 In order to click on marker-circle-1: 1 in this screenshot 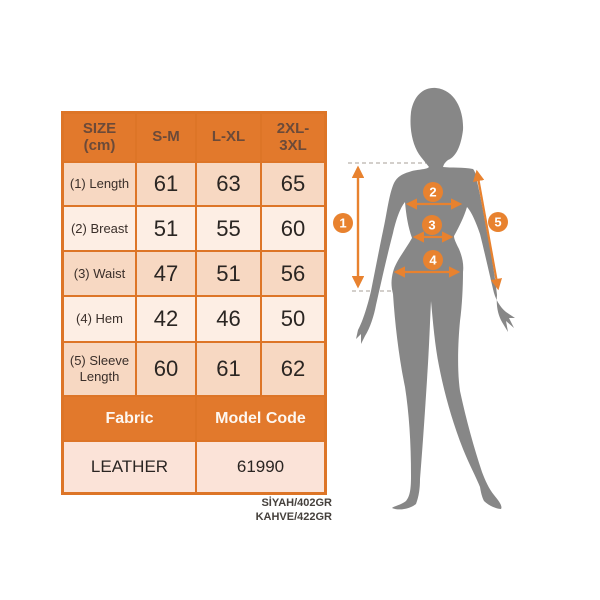, I will do `click(343, 223)`.